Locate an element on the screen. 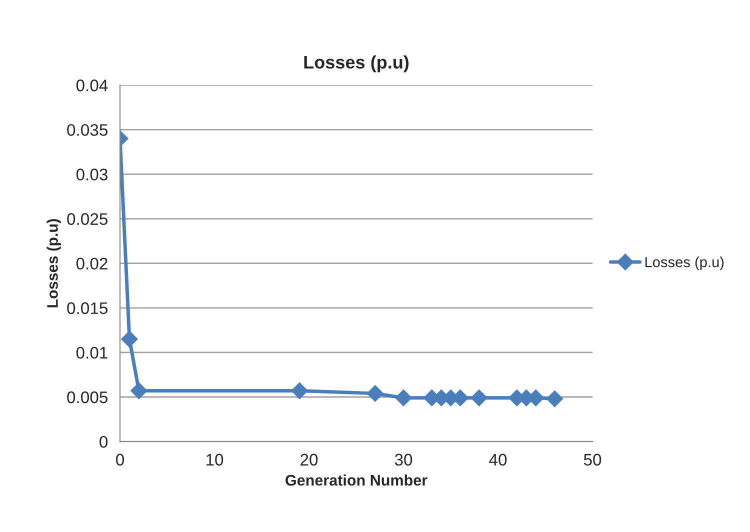  x-tick-label: 50 is located at coordinates (593, 460).